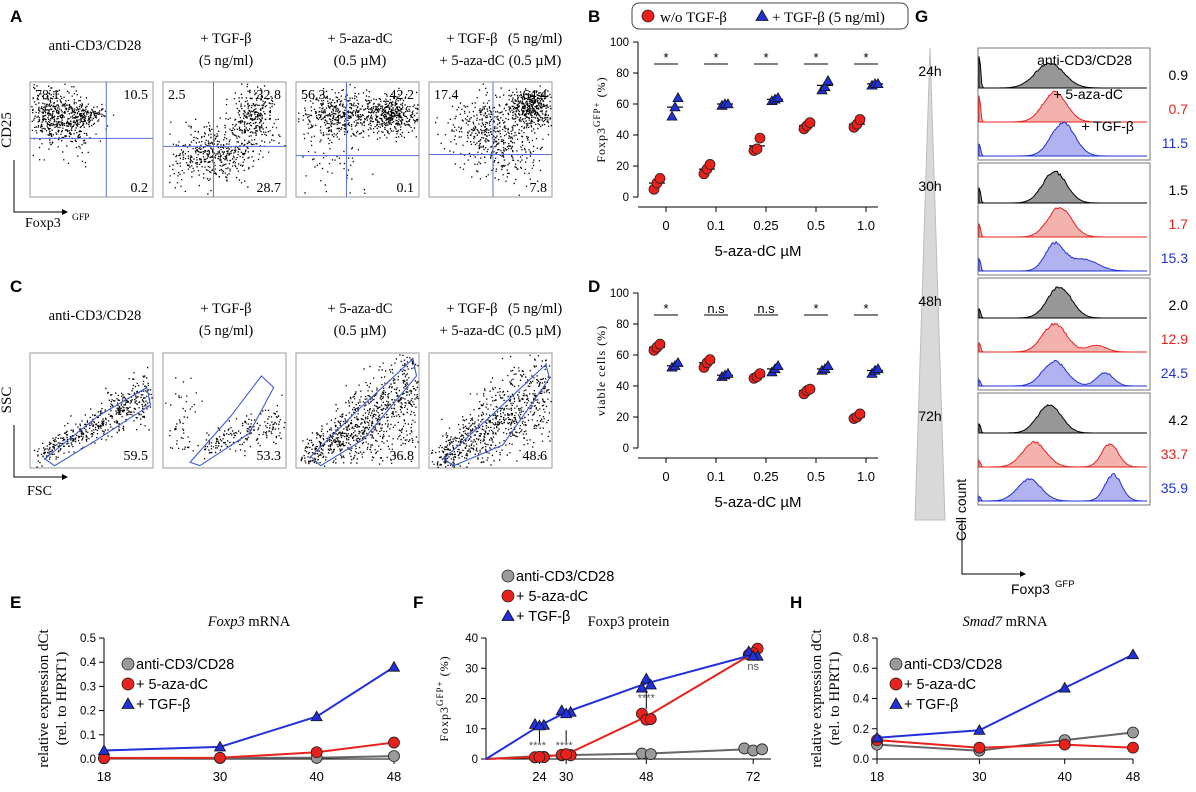 The image size is (1196, 792). What do you see at coordinates (835, 699) in the screenshot?
I see `y-axis-label-2: (rel. to HPRT1)` at bounding box center [835, 699].